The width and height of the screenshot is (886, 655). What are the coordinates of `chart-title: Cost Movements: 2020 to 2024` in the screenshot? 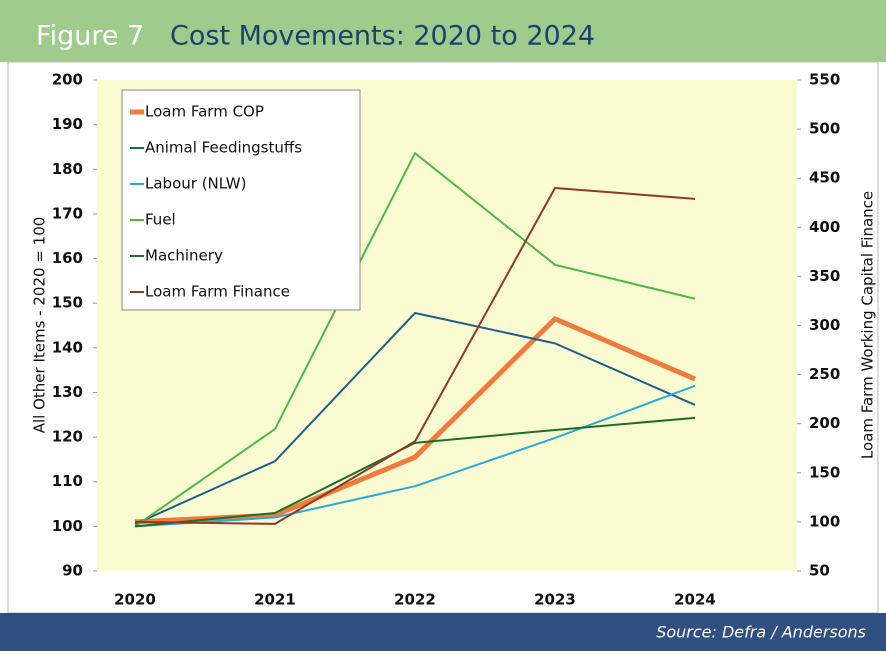 It's located at (382, 36).